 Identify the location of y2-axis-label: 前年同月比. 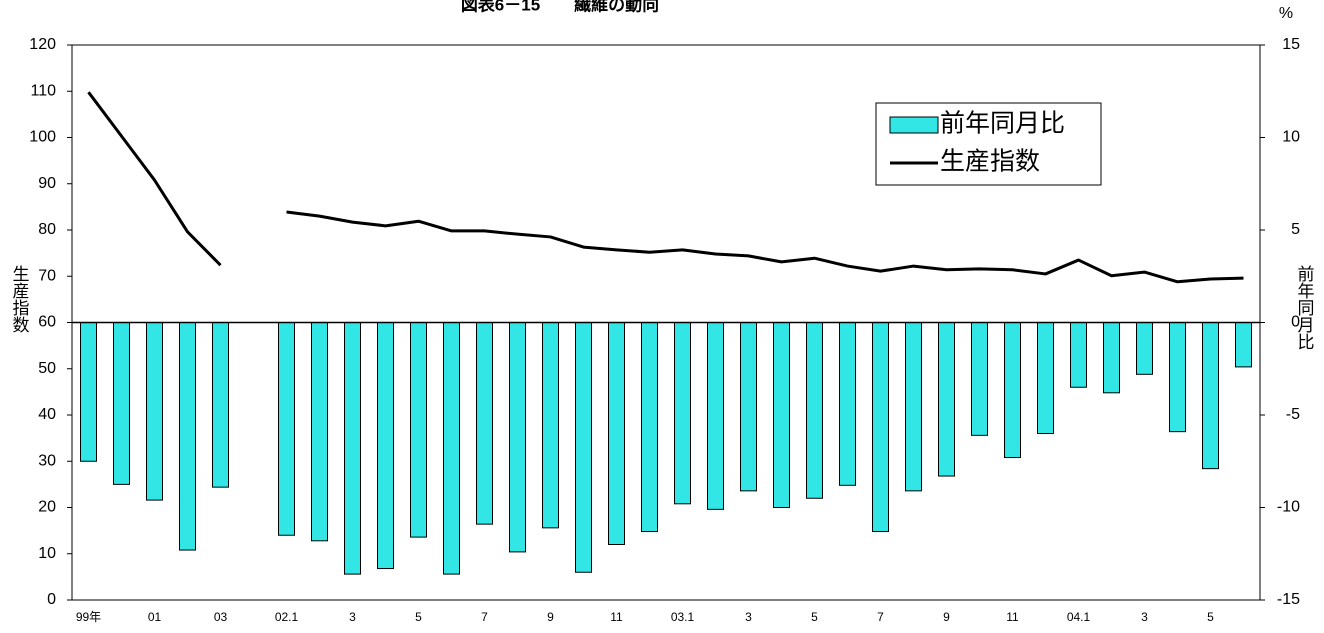
(1305, 307).